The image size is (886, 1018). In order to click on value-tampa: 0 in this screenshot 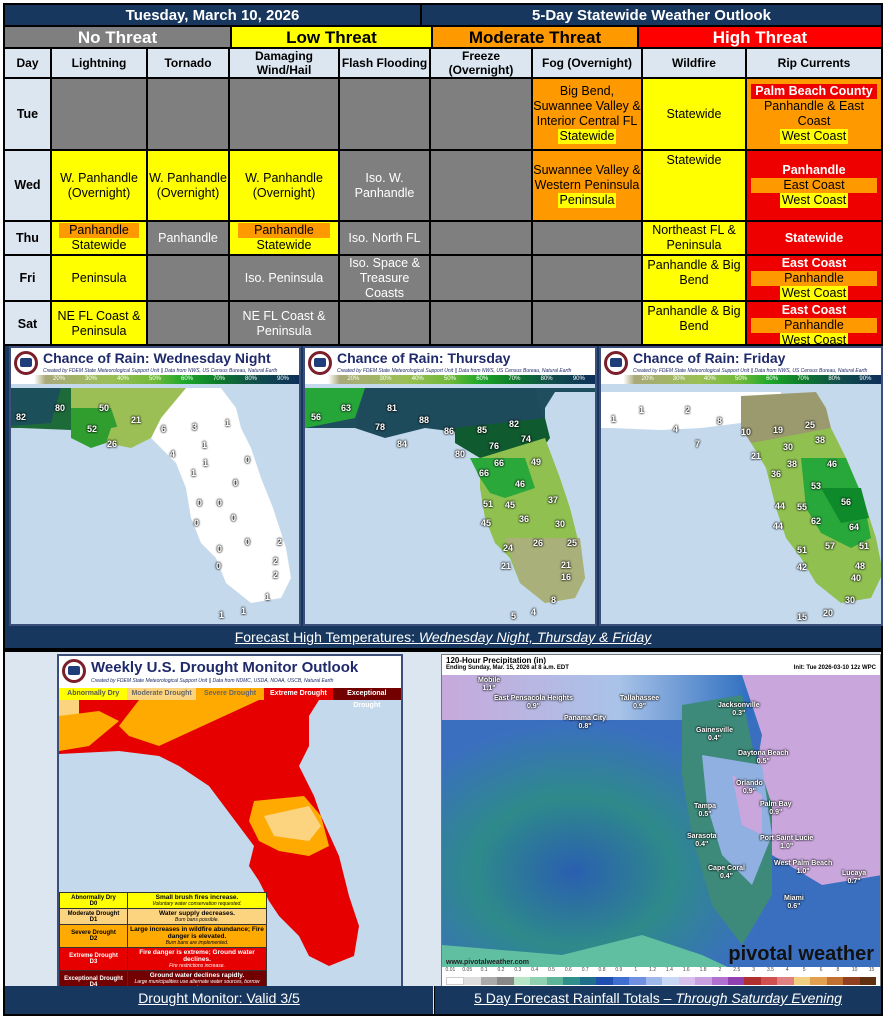, I will do `click(200, 503)`.